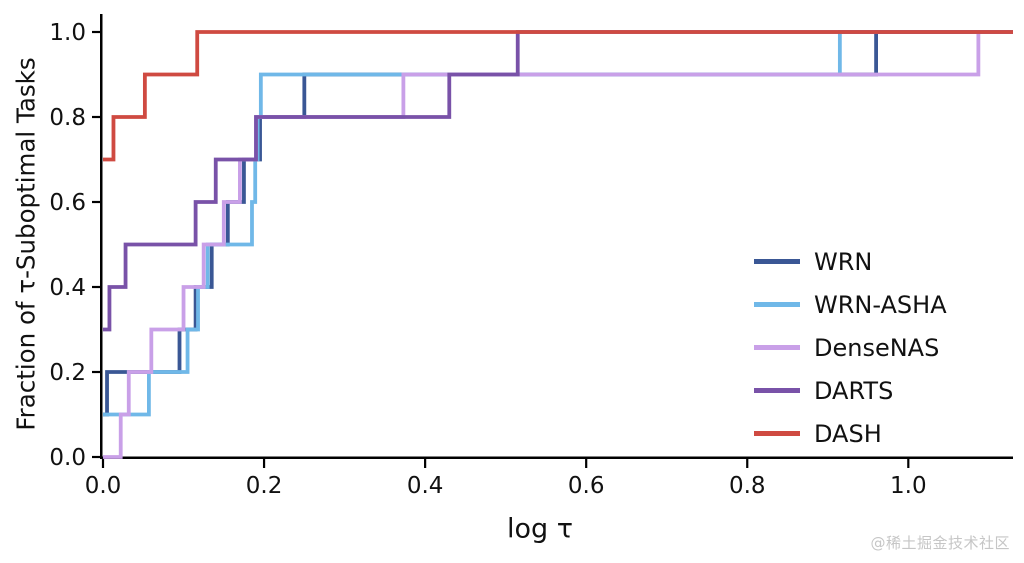 The width and height of the screenshot is (1024, 563). Describe the element at coordinates (103, 486) in the screenshot. I see `x-tick-label: 0.0` at that location.